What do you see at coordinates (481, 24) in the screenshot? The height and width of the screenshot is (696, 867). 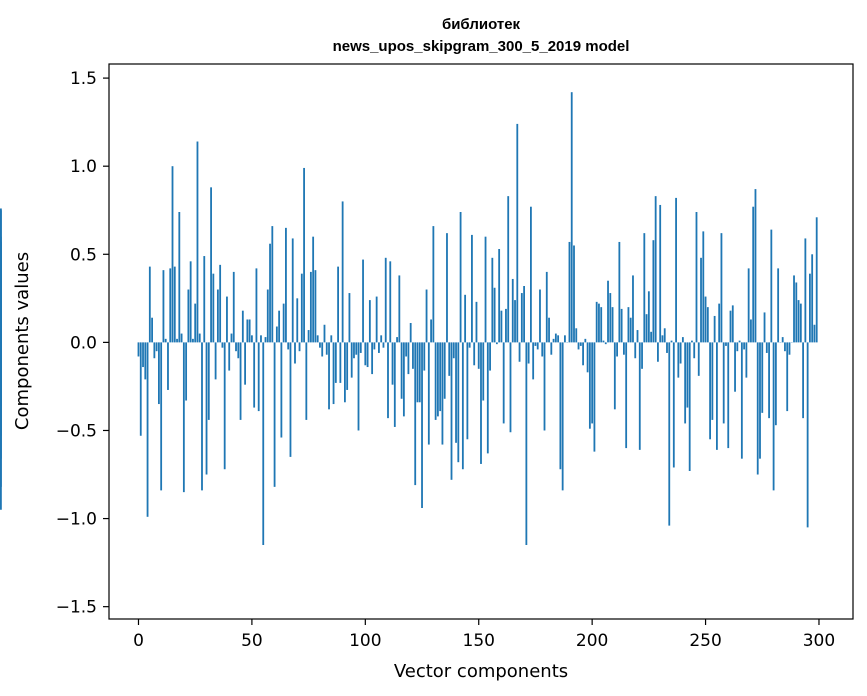 I see `chart-title: библиотек` at bounding box center [481, 24].